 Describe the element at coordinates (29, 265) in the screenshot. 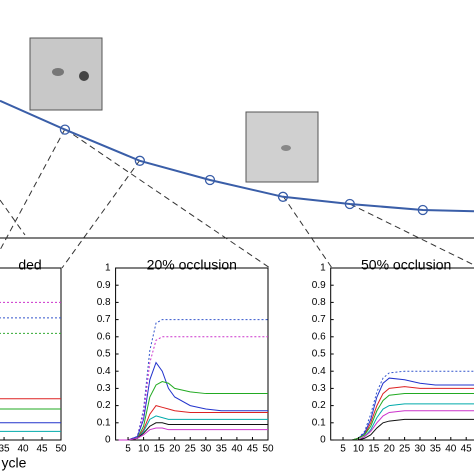

I see `panel-title: ded` at that location.